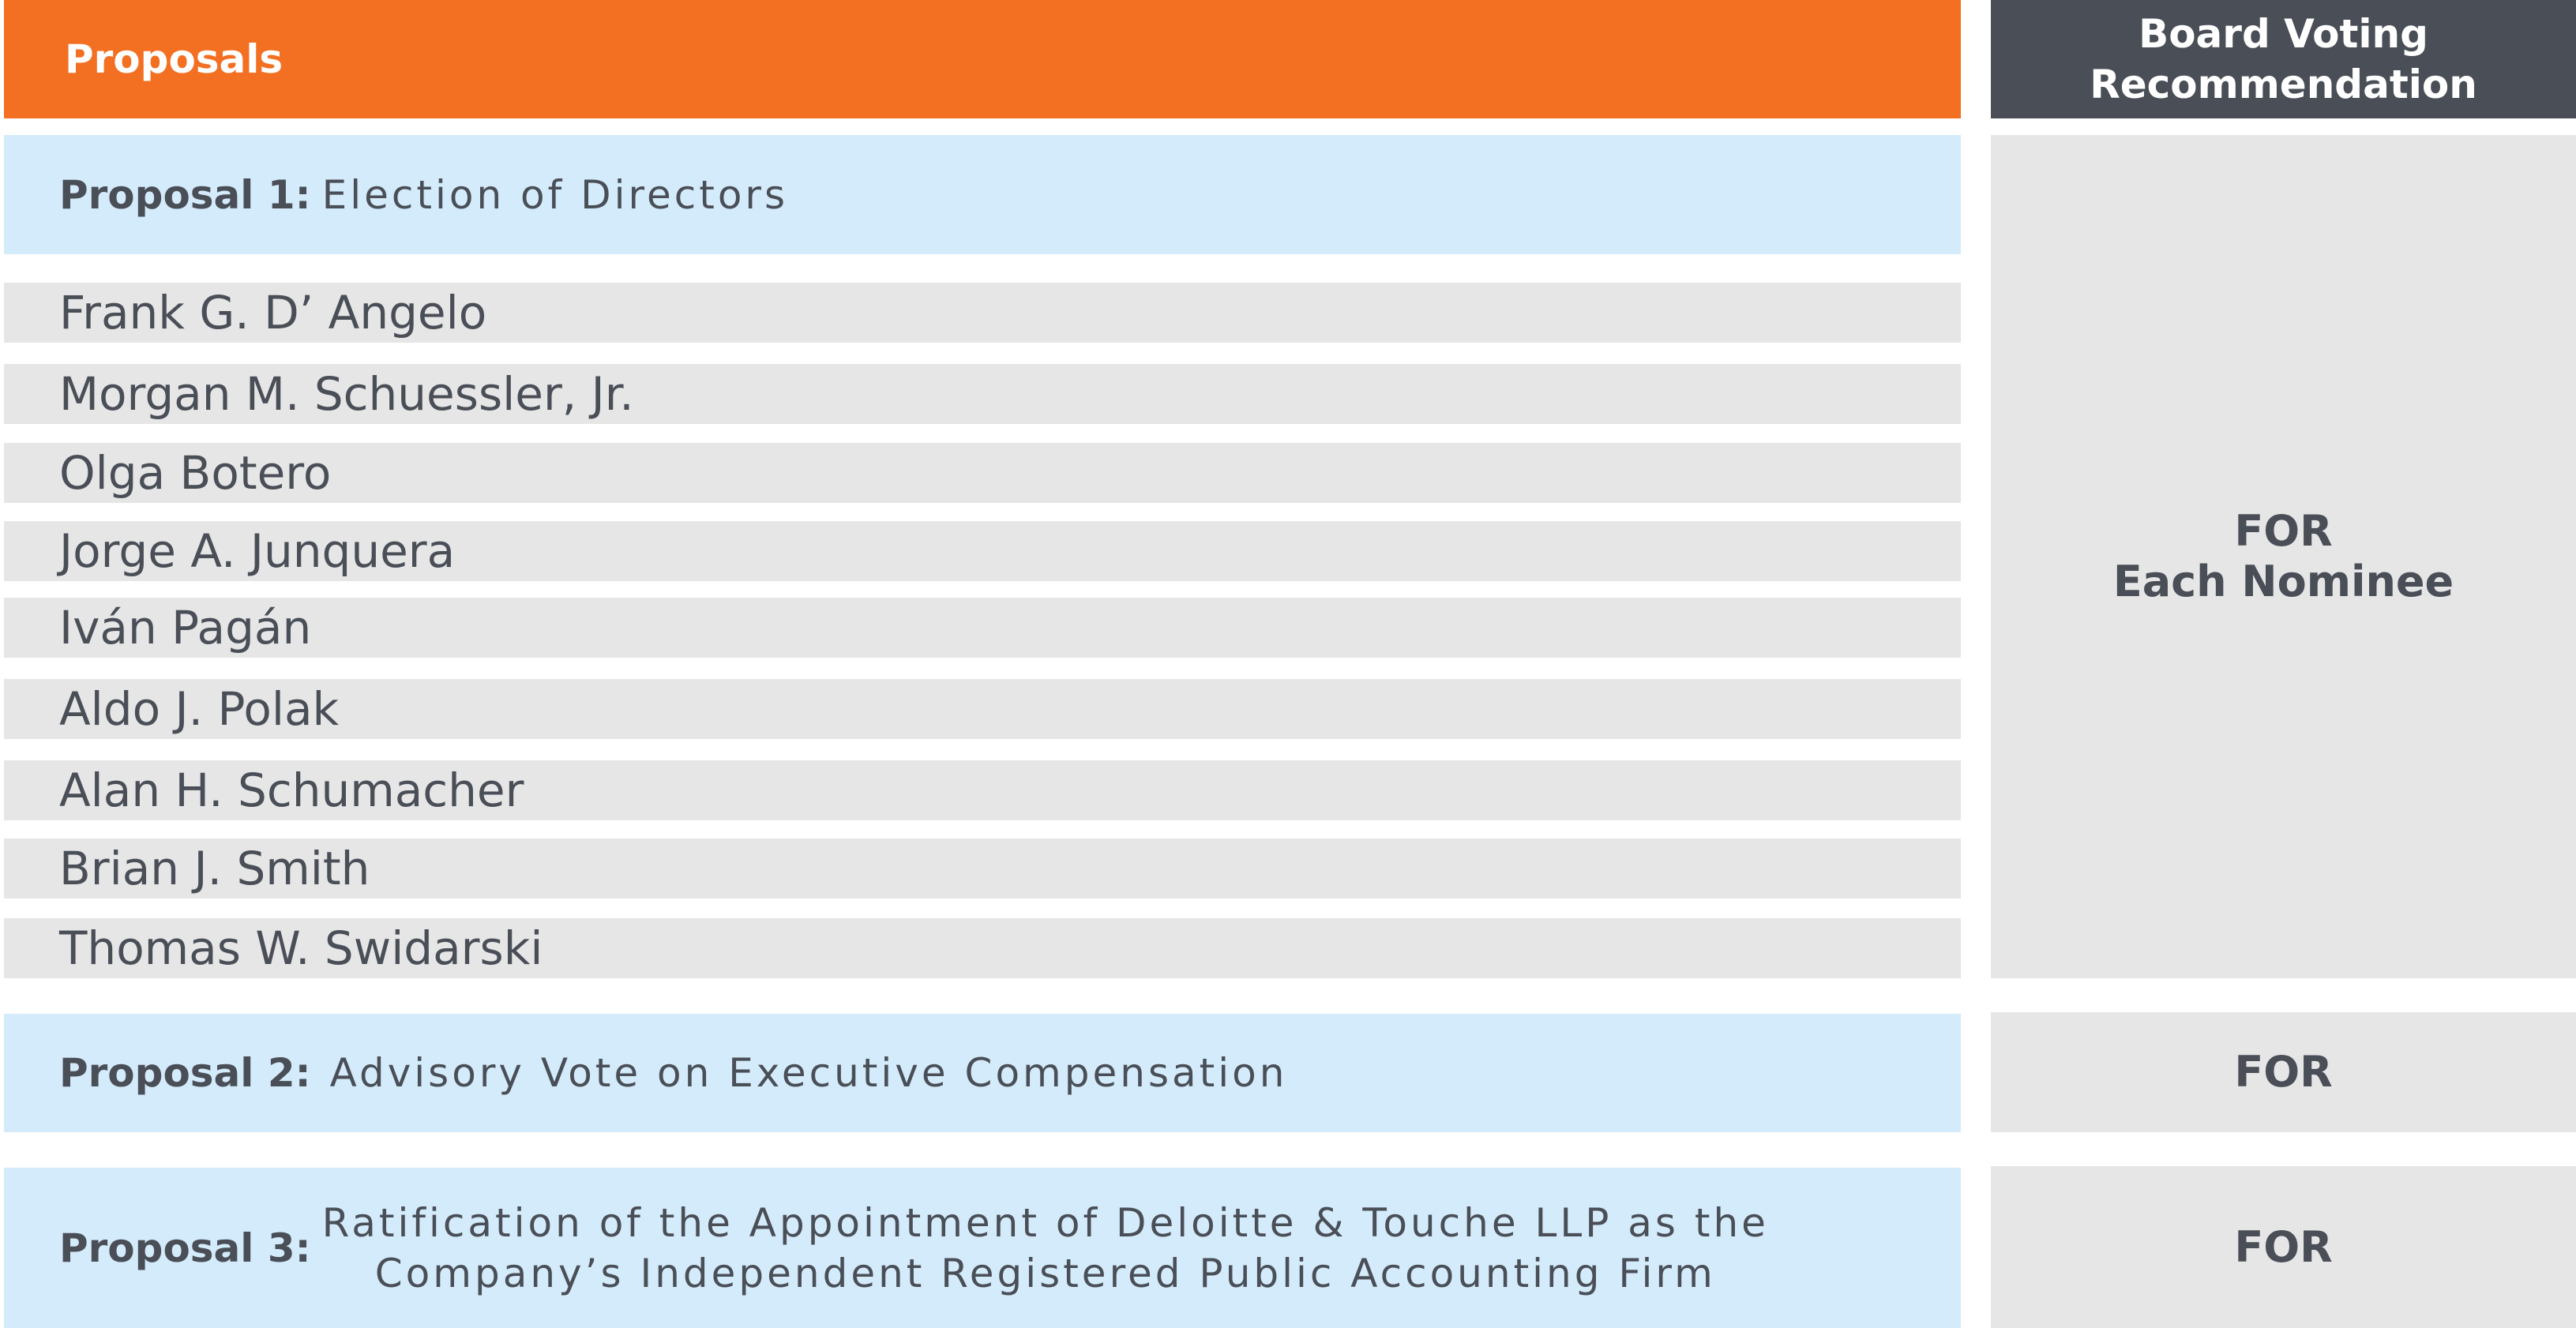 This screenshot has height=1328, width=2576. Describe the element at coordinates (2283, 84) in the screenshot. I see `recommendation-header-line2: Recommendation` at that location.